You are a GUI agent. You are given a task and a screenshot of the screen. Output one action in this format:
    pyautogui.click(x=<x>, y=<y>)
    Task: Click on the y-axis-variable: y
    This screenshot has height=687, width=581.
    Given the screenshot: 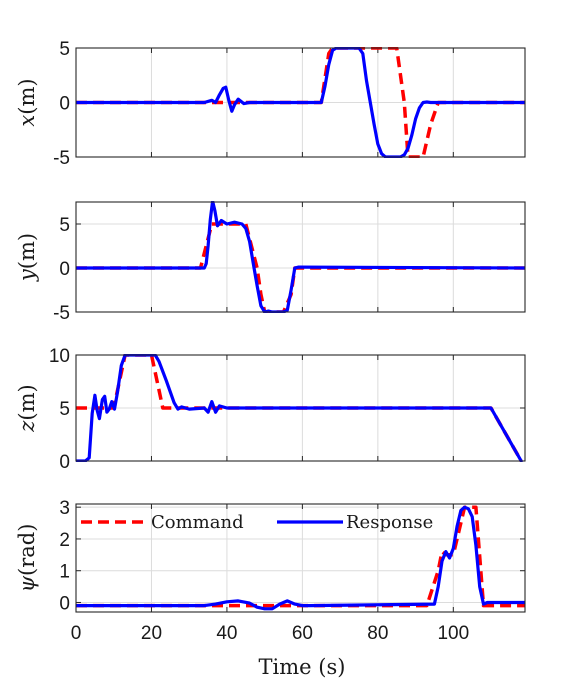 What is the action you would take?
    pyautogui.click(x=27, y=275)
    